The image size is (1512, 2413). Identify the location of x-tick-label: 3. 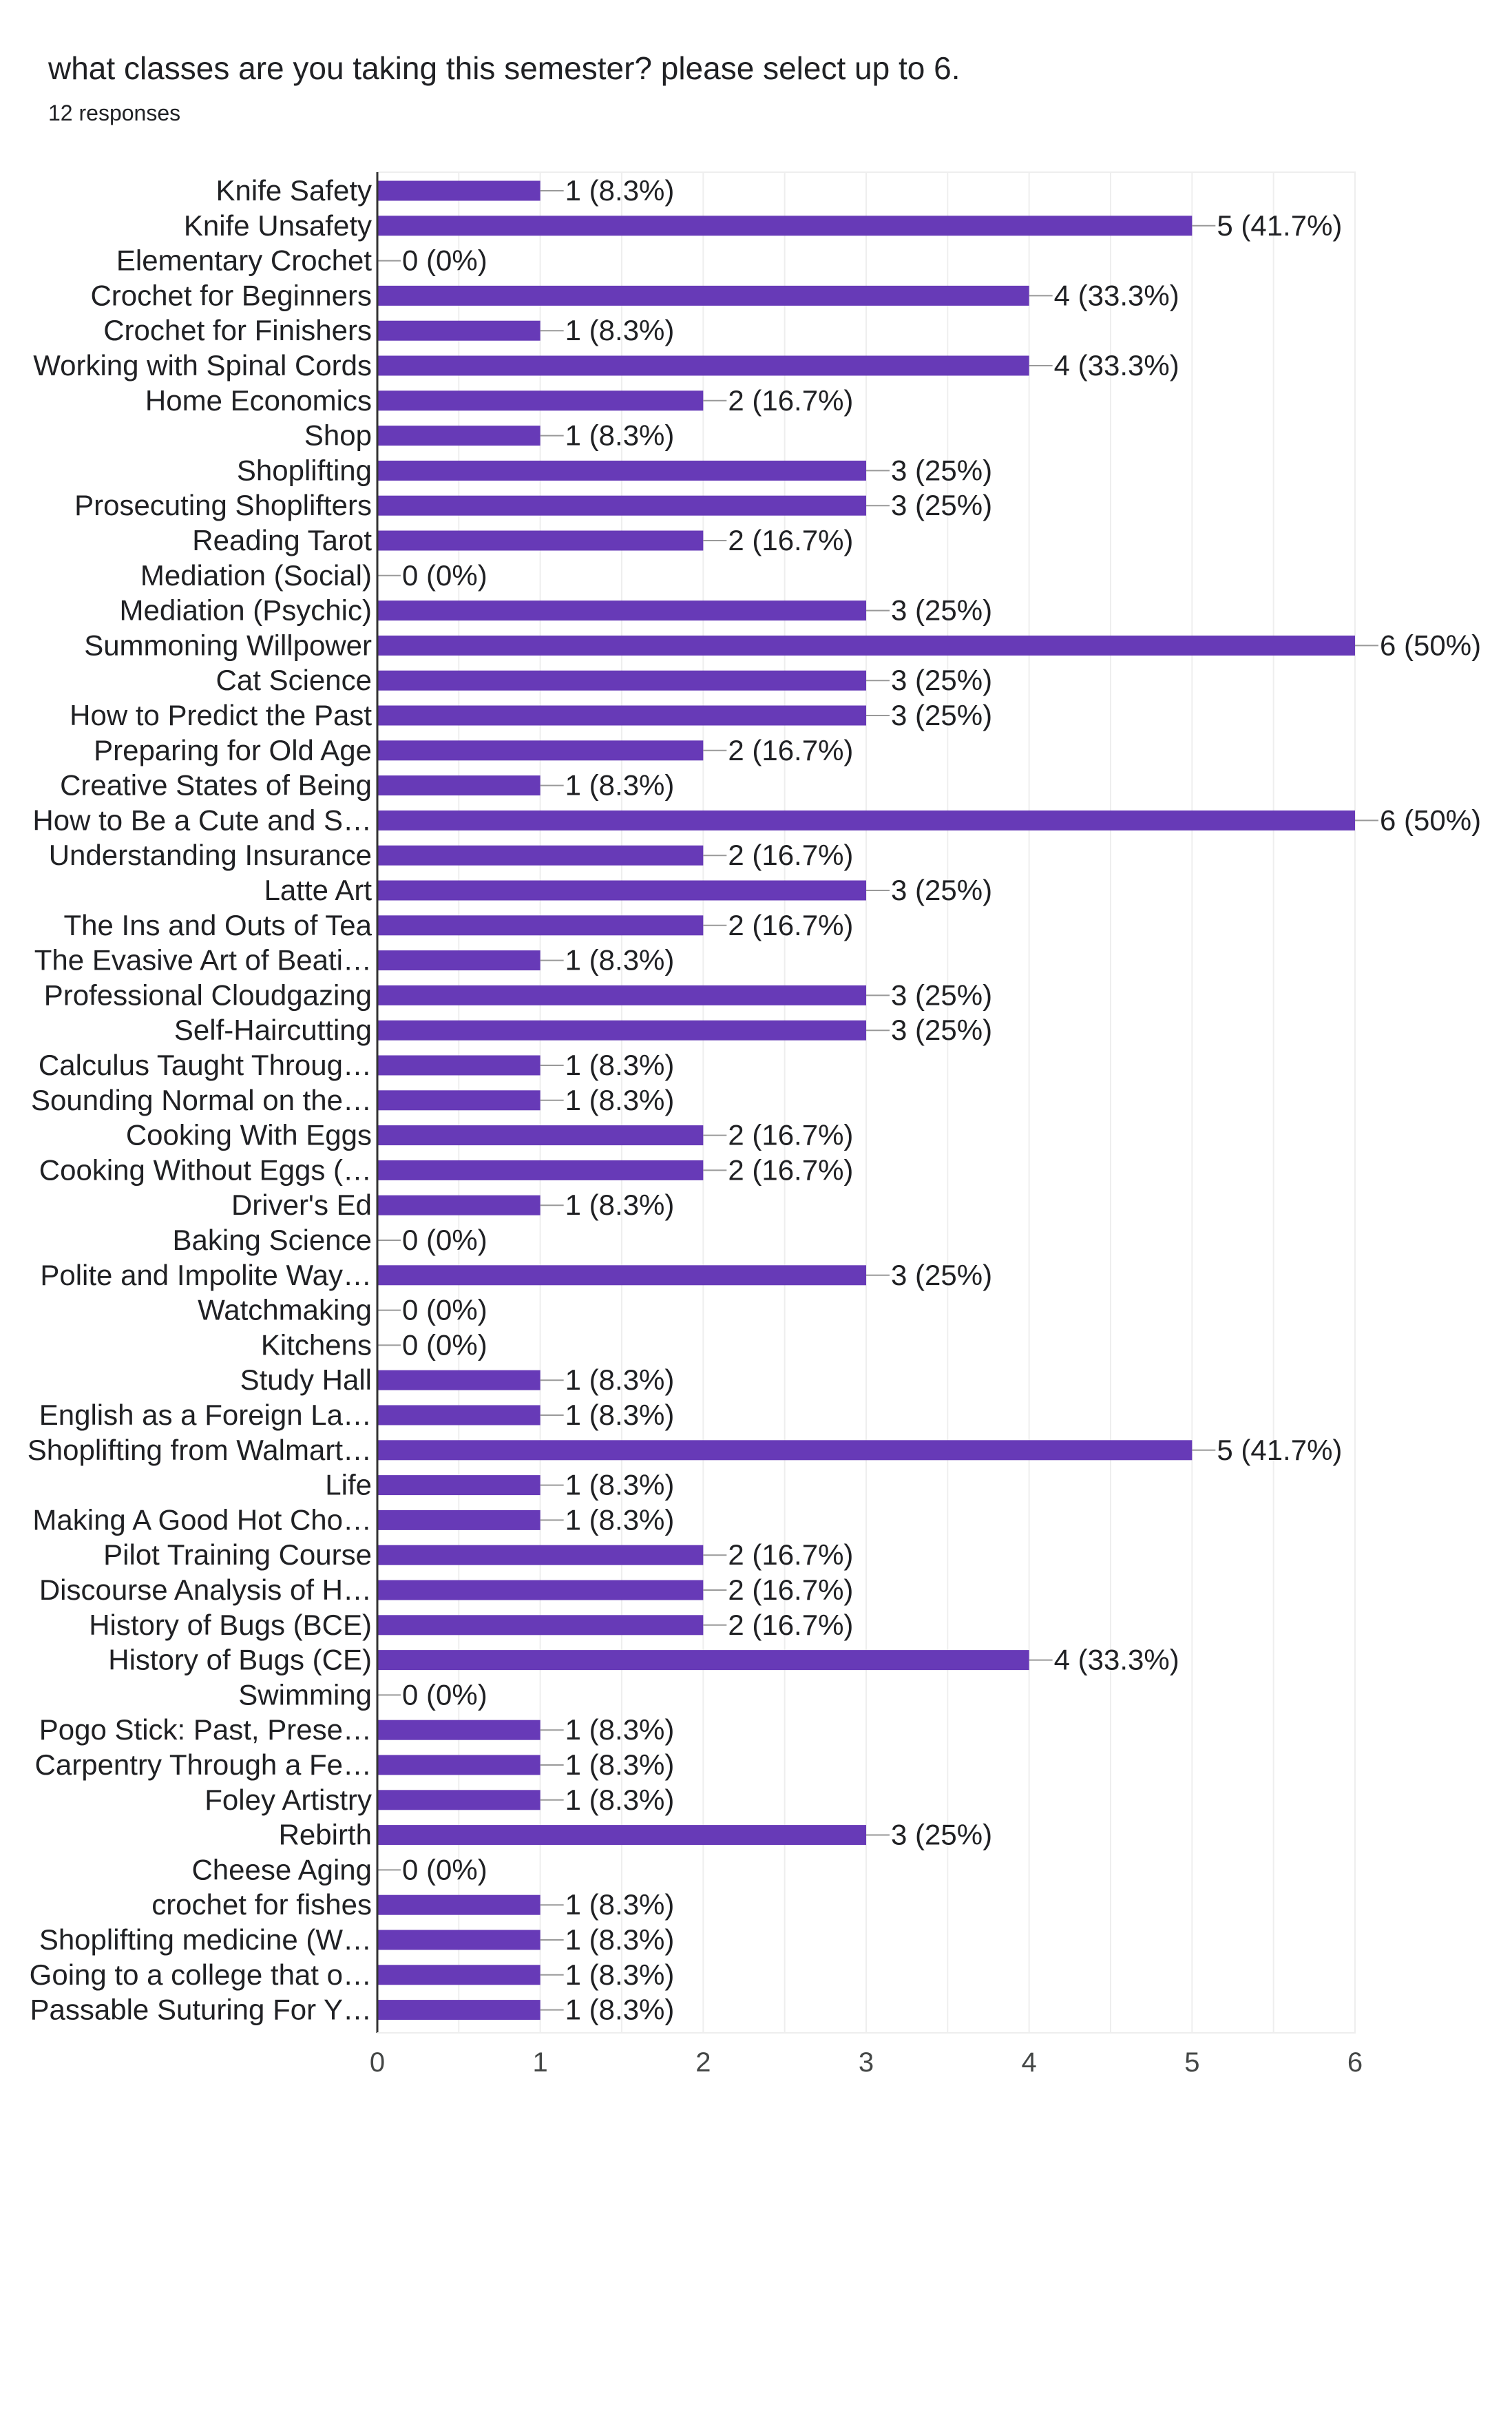
(866, 2062).